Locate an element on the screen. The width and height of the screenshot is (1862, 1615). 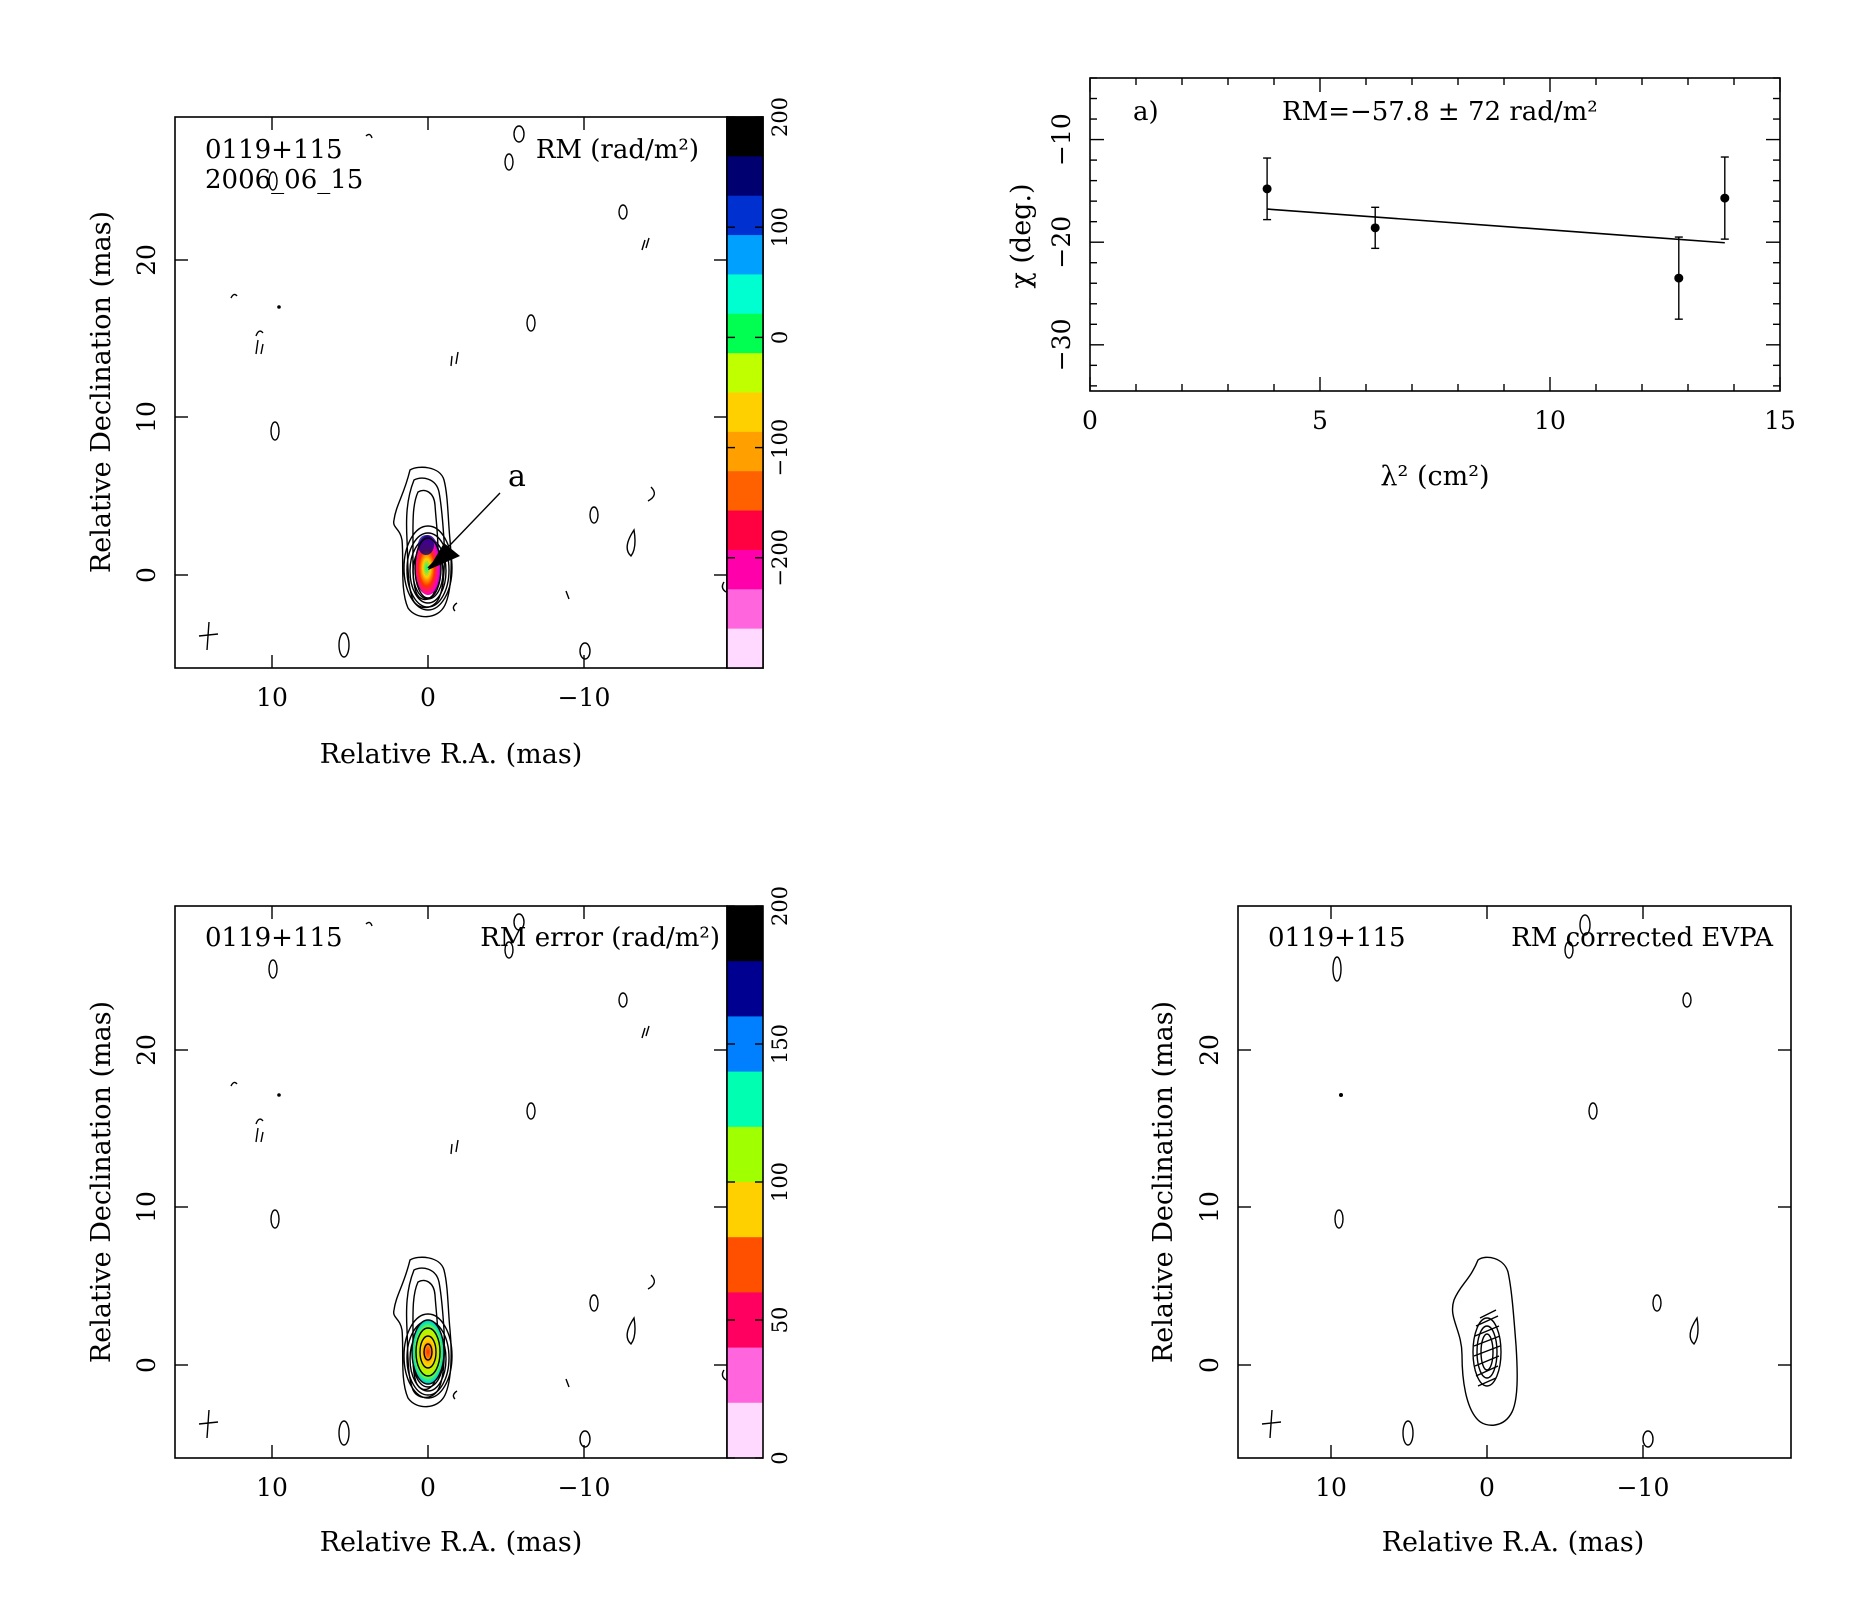
rm-ylabel: Relative Declination (mas) is located at coordinates (101, 392).